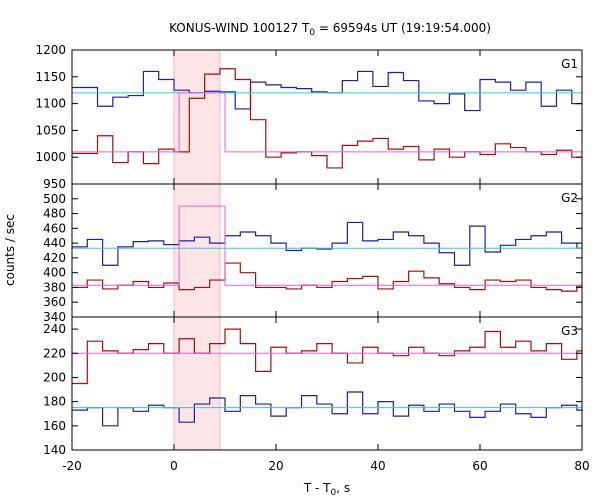  What do you see at coordinates (569, 331) in the screenshot?
I see `panel-label: G3` at bounding box center [569, 331].